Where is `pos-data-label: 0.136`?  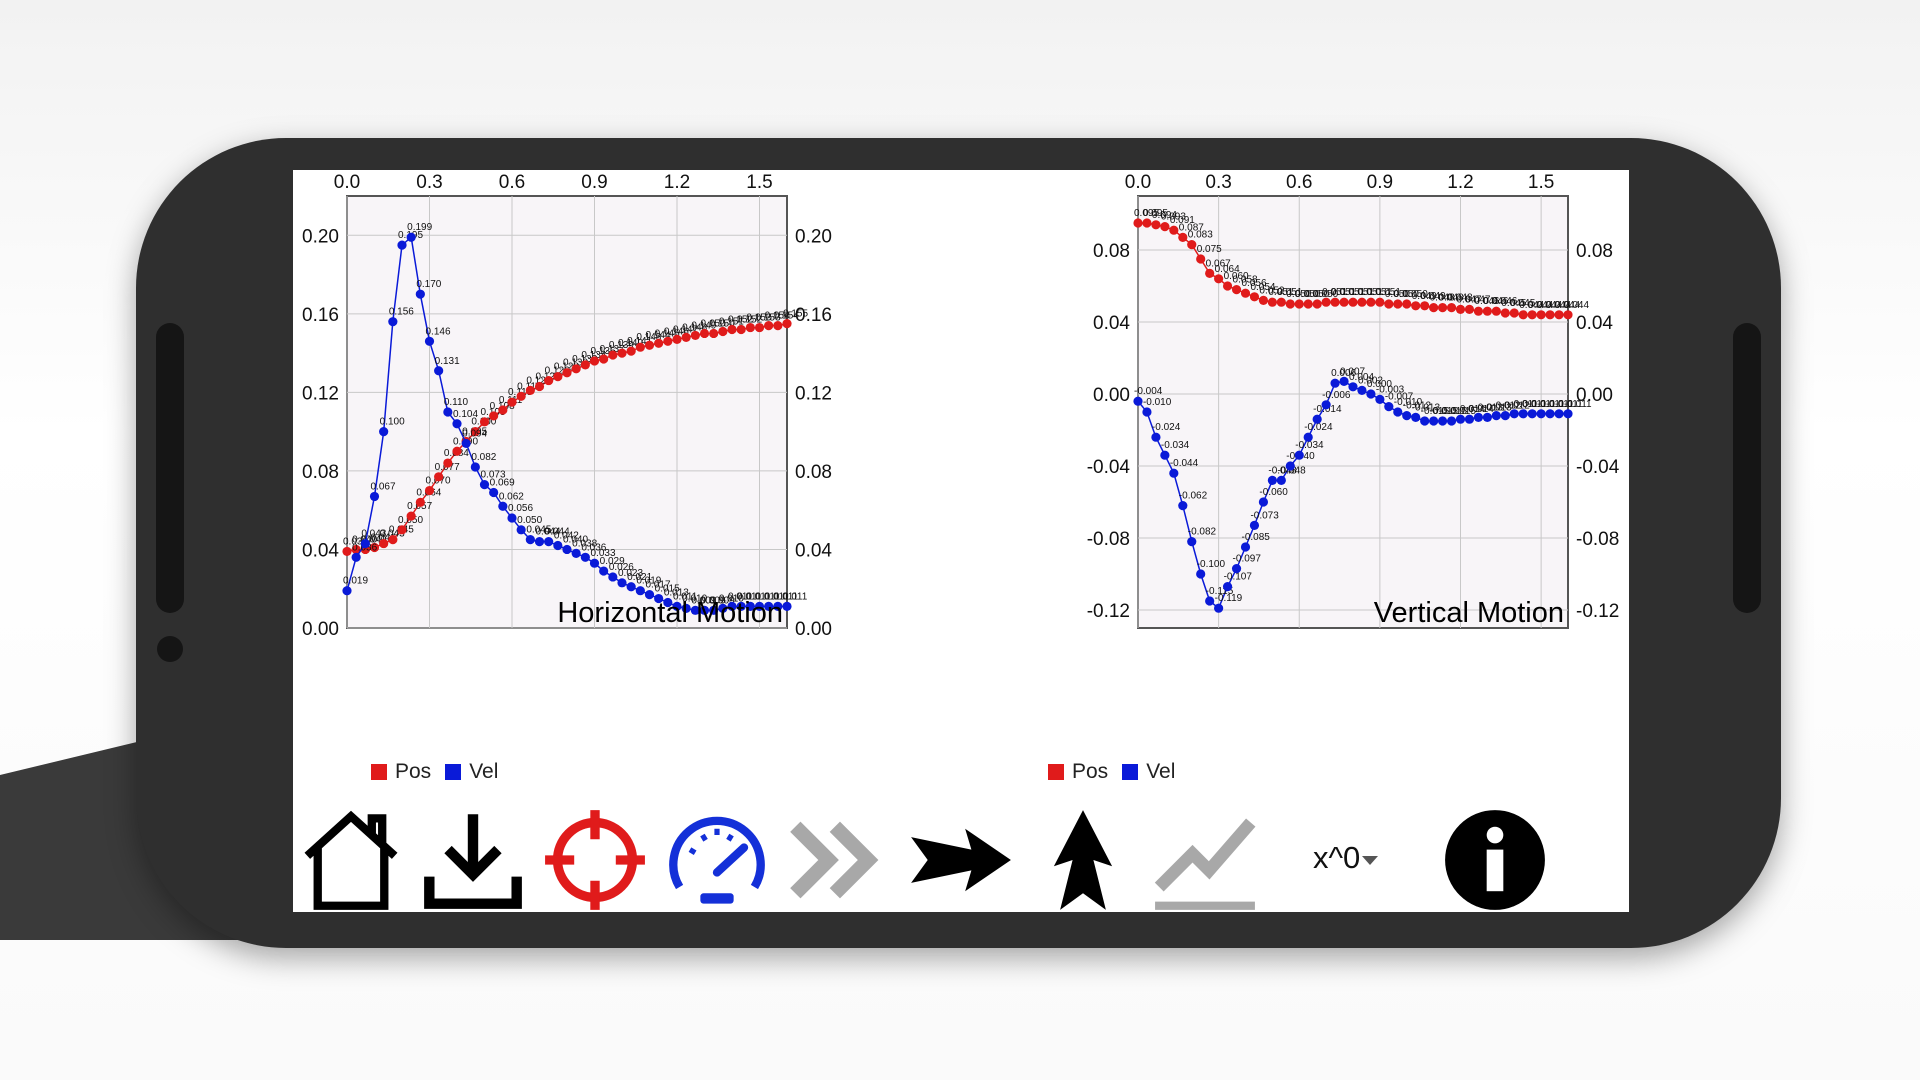
pos-data-label: 0.136 is located at coordinates (603, 351).